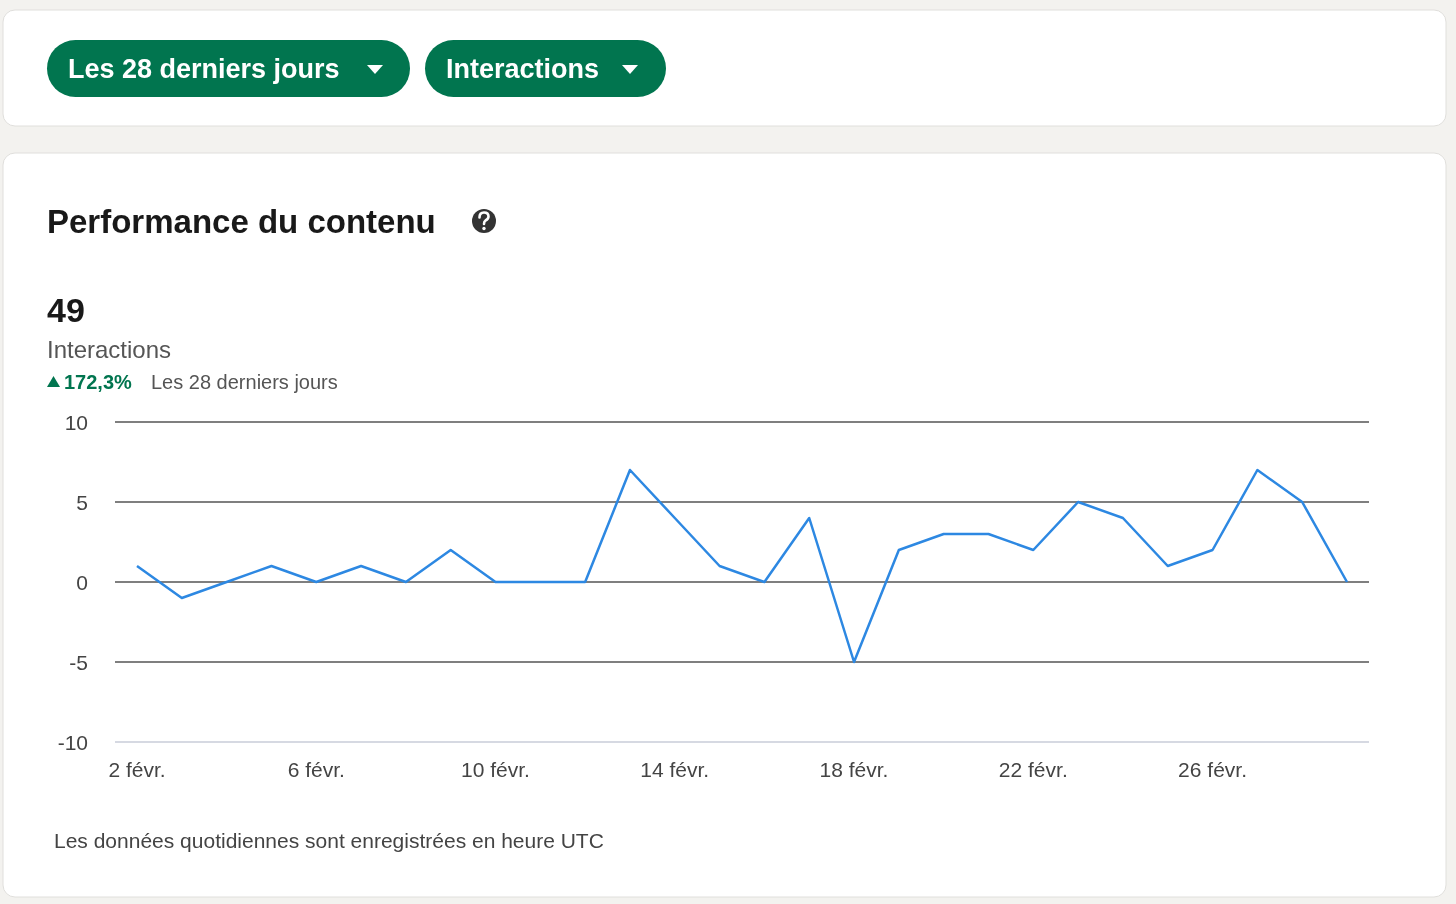  I want to click on x-tick-label: 6 févr., so click(316, 769).